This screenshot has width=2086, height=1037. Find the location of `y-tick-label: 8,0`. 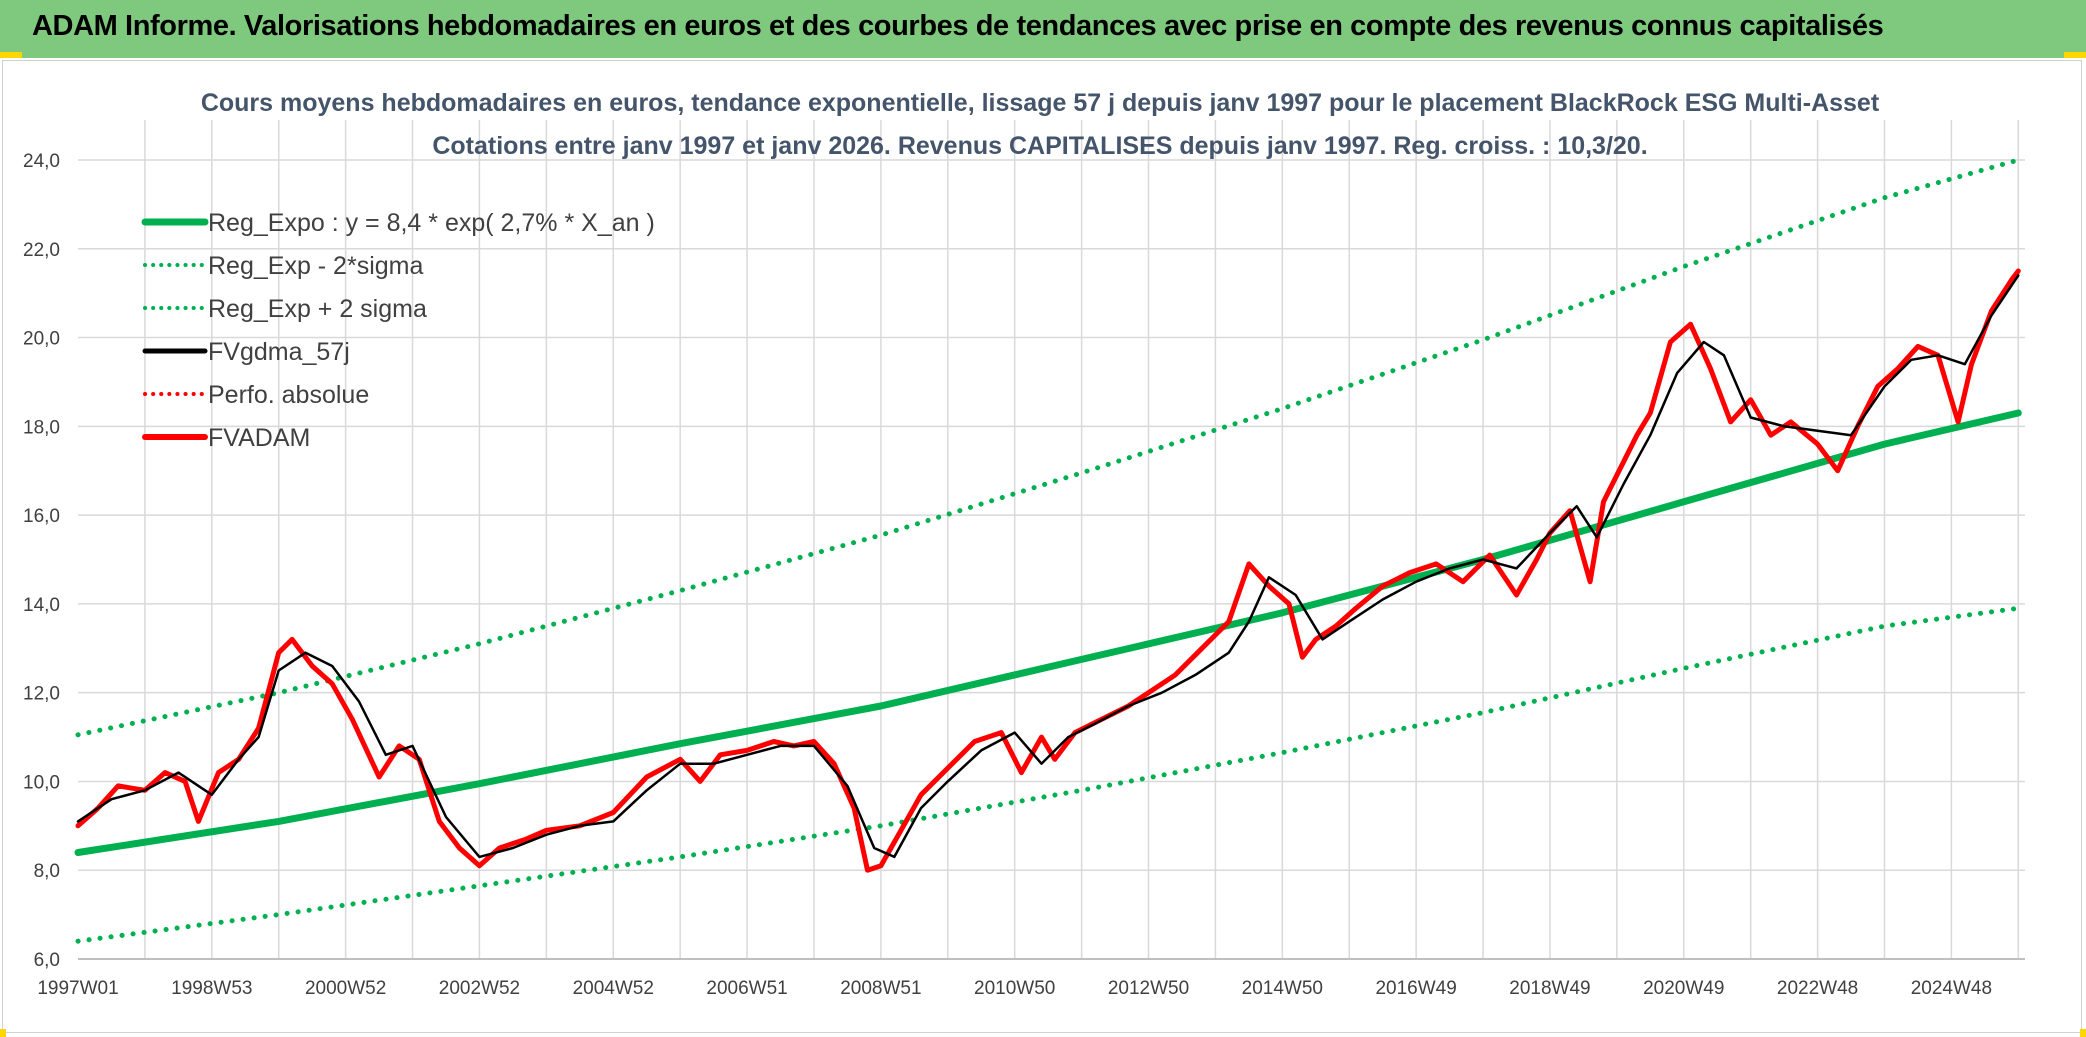

y-tick-label: 8,0 is located at coordinates (47, 871).